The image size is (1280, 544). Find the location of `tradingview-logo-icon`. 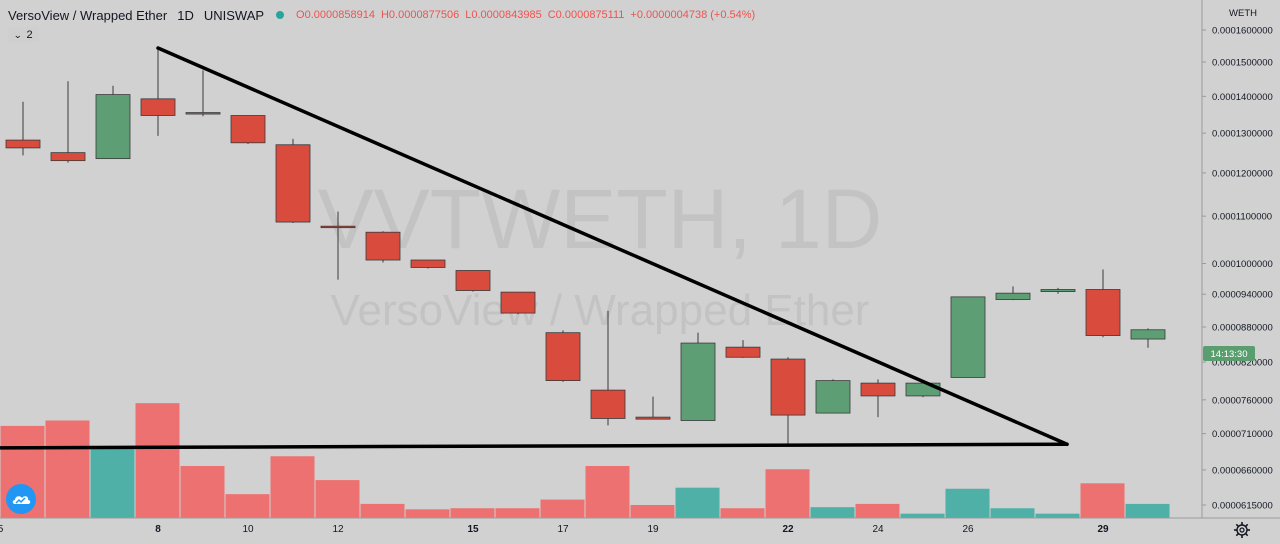

tradingview-logo-icon is located at coordinates (21, 499).